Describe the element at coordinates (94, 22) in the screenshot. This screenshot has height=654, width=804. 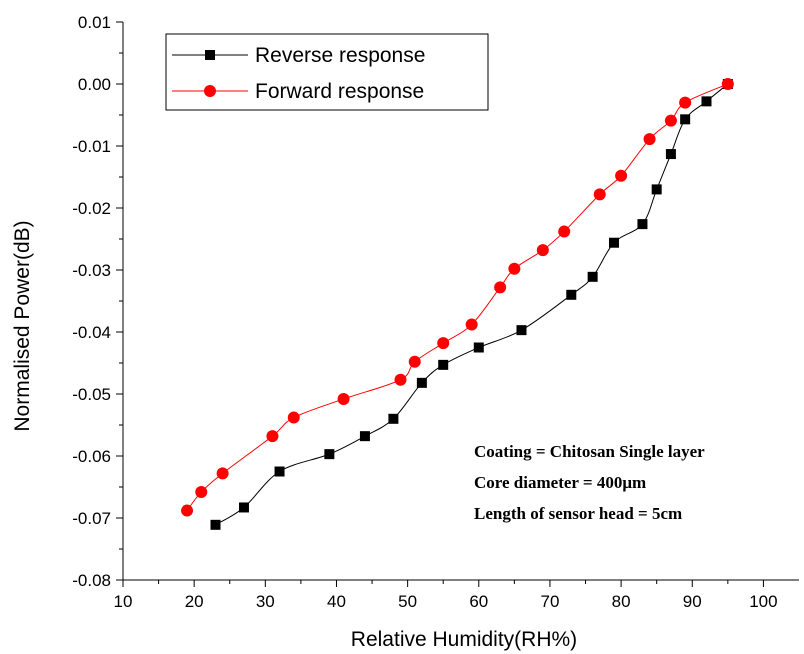
I see `y-tick-label: 0.01` at that location.